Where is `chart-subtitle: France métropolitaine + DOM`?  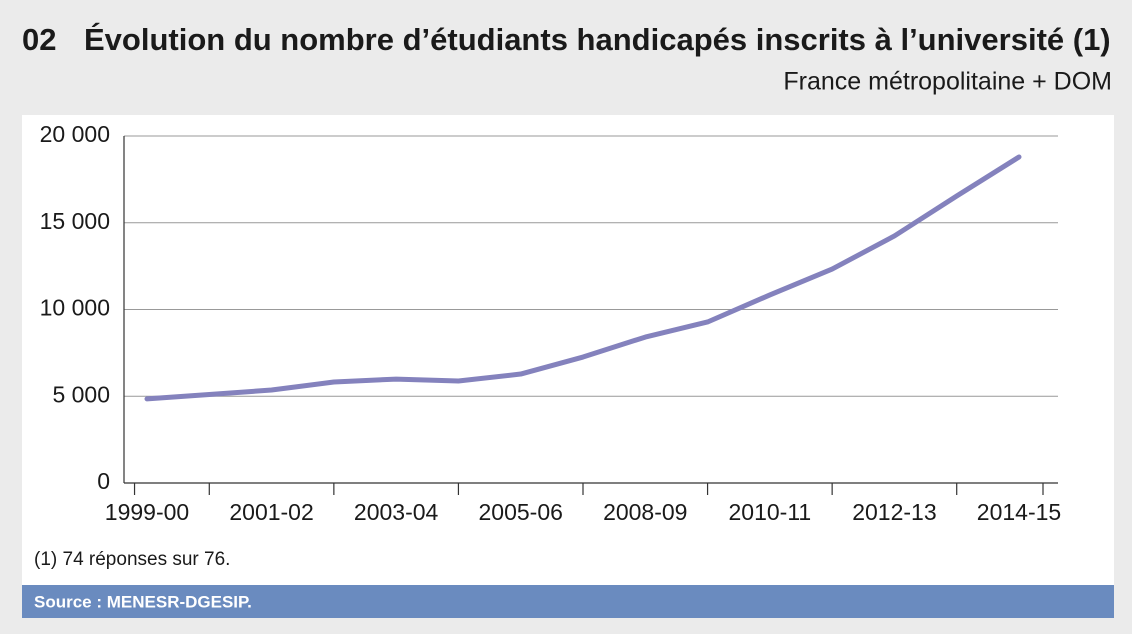
chart-subtitle: France métropolitaine + DOM is located at coordinates (947, 82).